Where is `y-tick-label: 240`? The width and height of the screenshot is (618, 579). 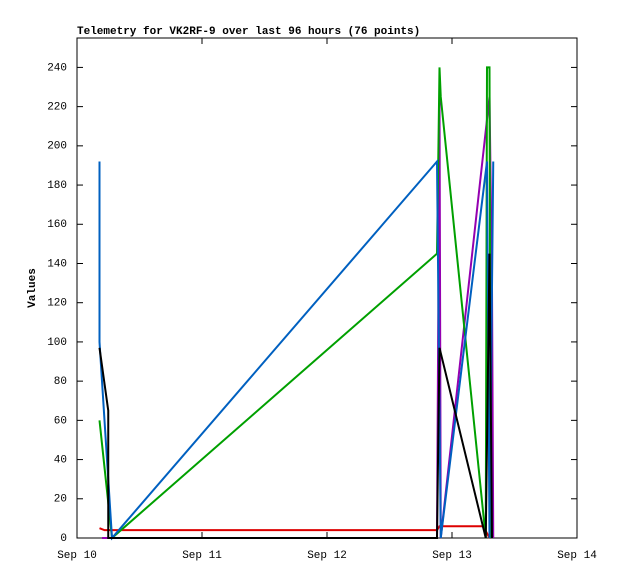 y-tick-label: 240 is located at coordinates (57, 68).